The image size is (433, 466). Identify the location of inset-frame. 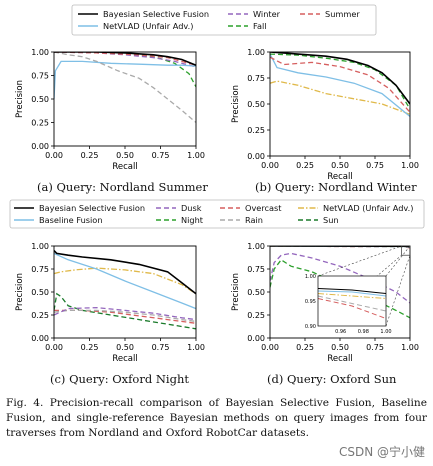
(352, 301).